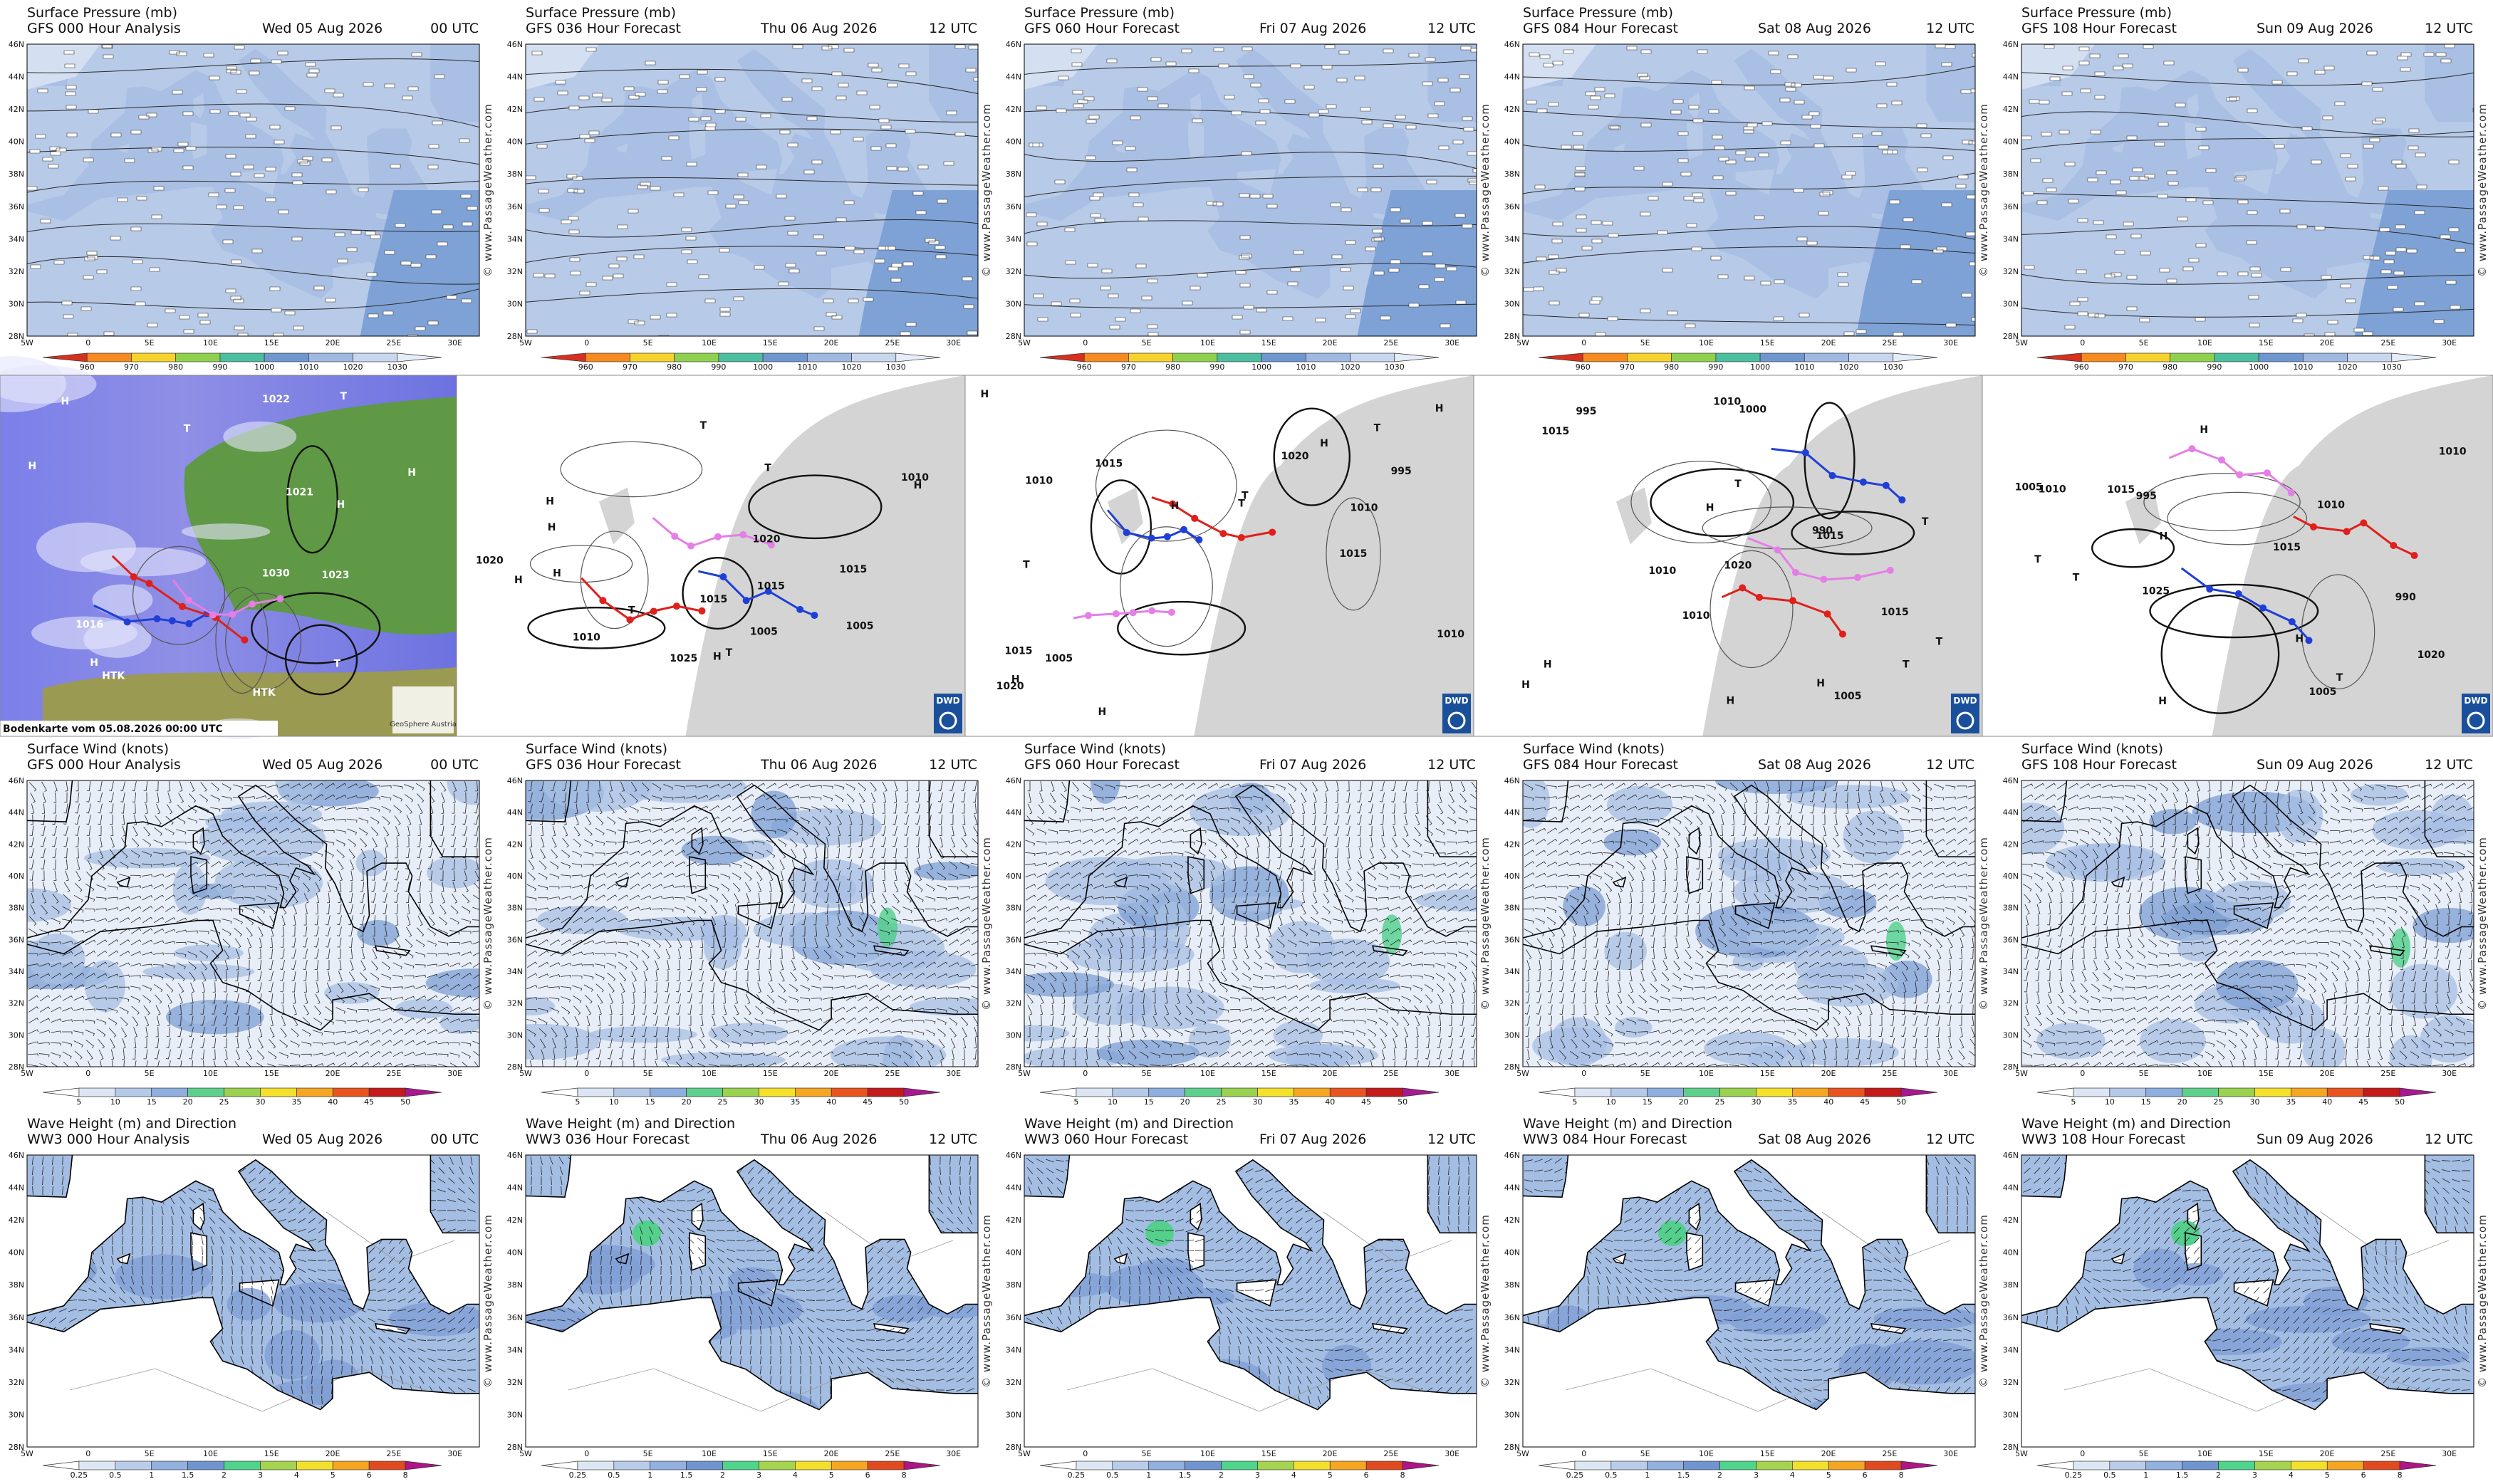 This screenshot has width=2493, height=1484. Describe the element at coordinates (2103, 1139) in the screenshot. I see `panel-model: WW3 108 Hour Forecast` at that location.